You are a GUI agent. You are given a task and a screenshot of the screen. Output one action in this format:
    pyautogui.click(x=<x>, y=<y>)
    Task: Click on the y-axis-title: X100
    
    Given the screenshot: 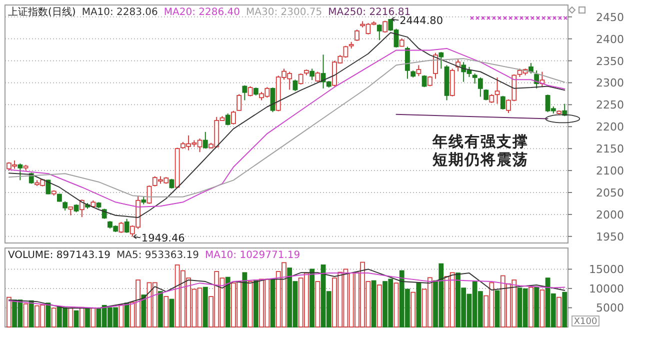 What is the action you would take?
    pyautogui.click(x=586, y=322)
    